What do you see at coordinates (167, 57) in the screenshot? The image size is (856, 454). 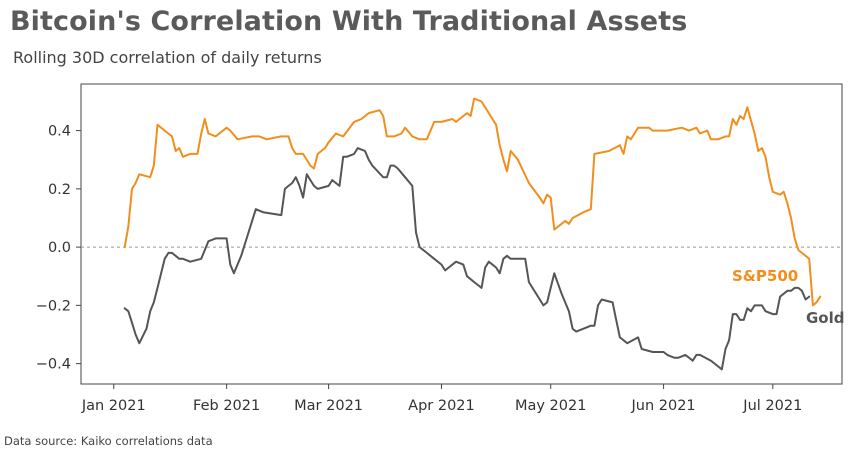 I see `chart-subtitle: Rolling 30D correlation of daily returns` at bounding box center [167, 57].